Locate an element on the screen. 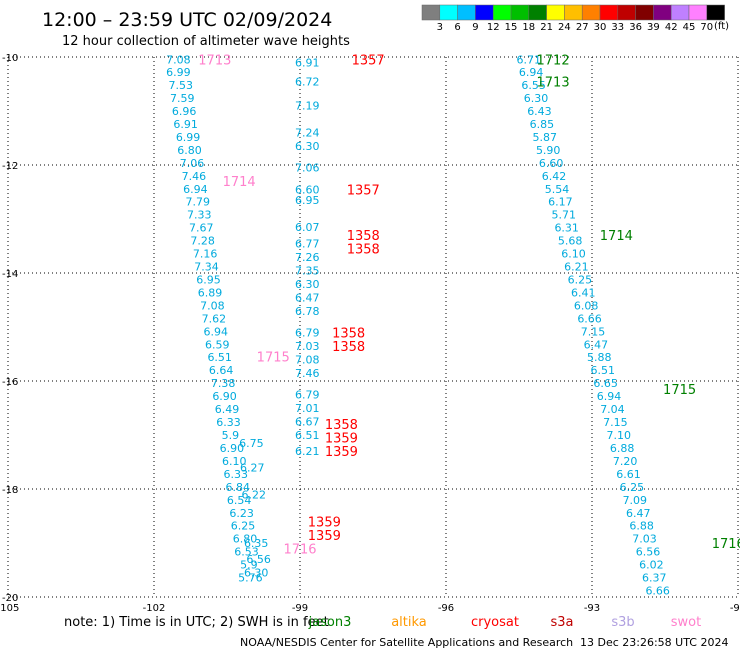 This screenshot has height=650, width=740. swh-value: 6.72 is located at coordinates (307, 81).